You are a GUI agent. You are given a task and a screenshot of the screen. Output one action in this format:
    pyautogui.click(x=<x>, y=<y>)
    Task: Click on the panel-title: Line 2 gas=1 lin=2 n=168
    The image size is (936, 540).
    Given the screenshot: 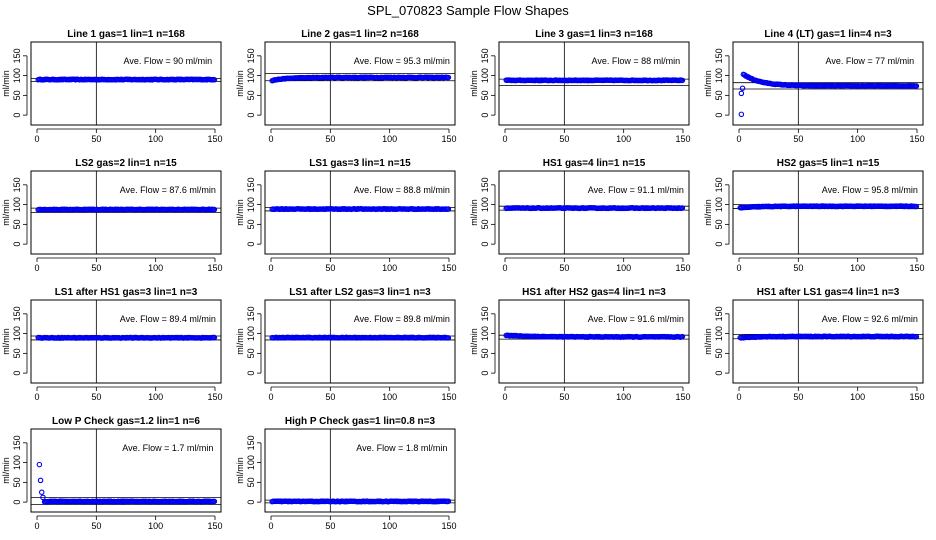 What is the action you would take?
    pyautogui.click(x=360, y=34)
    